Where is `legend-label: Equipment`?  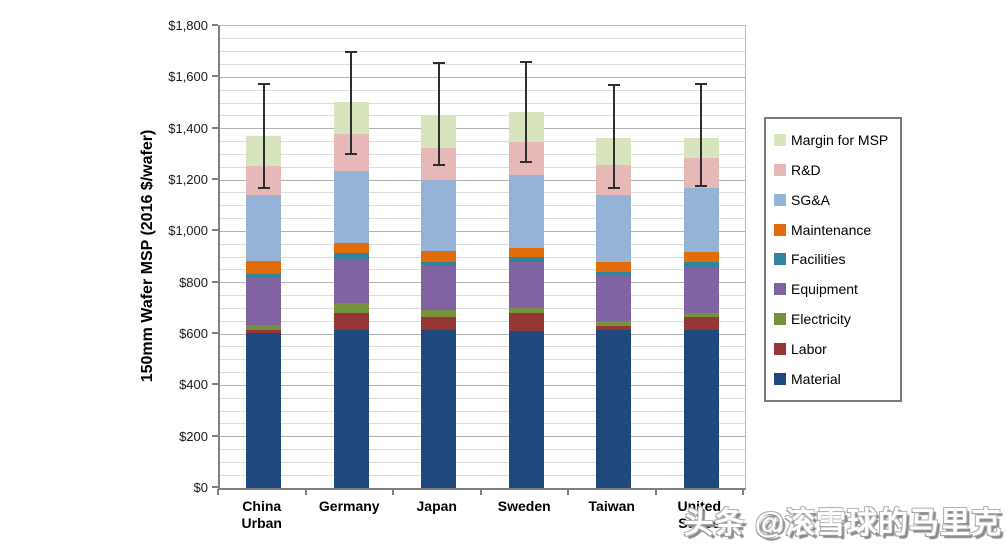
legend-label: Equipment is located at coordinates (824, 289).